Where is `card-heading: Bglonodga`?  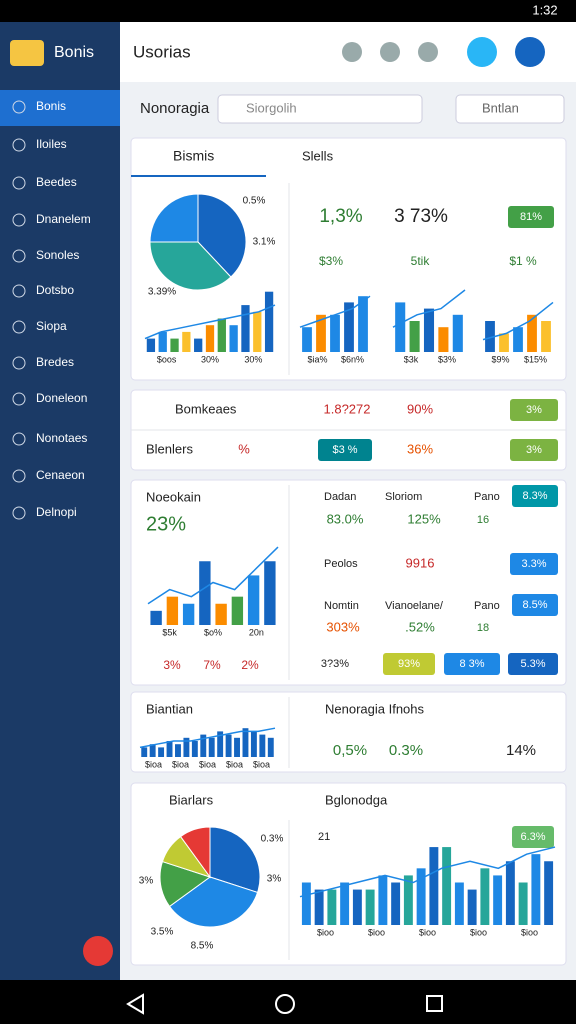 card-heading: Bglonodga is located at coordinates (356, 799).